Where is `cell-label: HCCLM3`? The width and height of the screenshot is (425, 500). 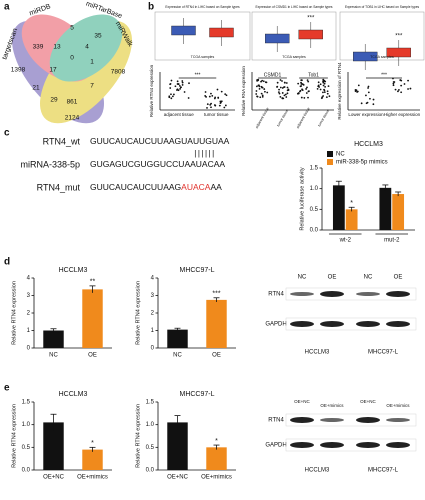
cell-label: HCCLM3 is located at coordinates (317, 353).